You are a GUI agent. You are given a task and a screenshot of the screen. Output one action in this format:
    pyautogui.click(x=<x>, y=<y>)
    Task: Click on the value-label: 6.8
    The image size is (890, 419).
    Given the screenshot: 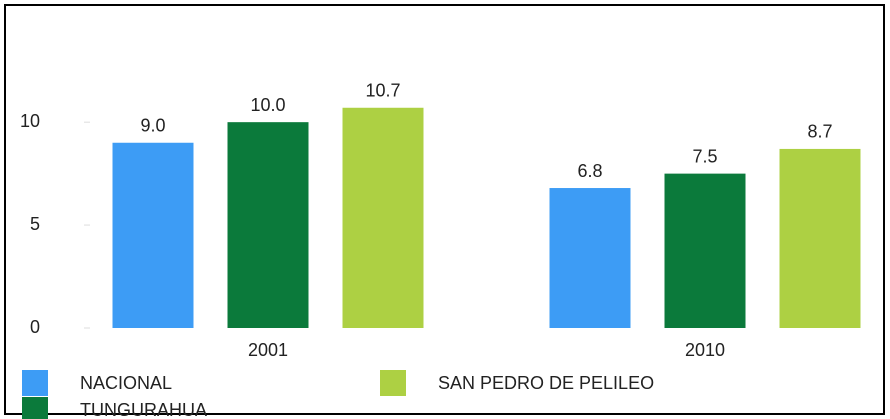 What is the action you would take?
    pyautogui.click(x=589, y=171)
    